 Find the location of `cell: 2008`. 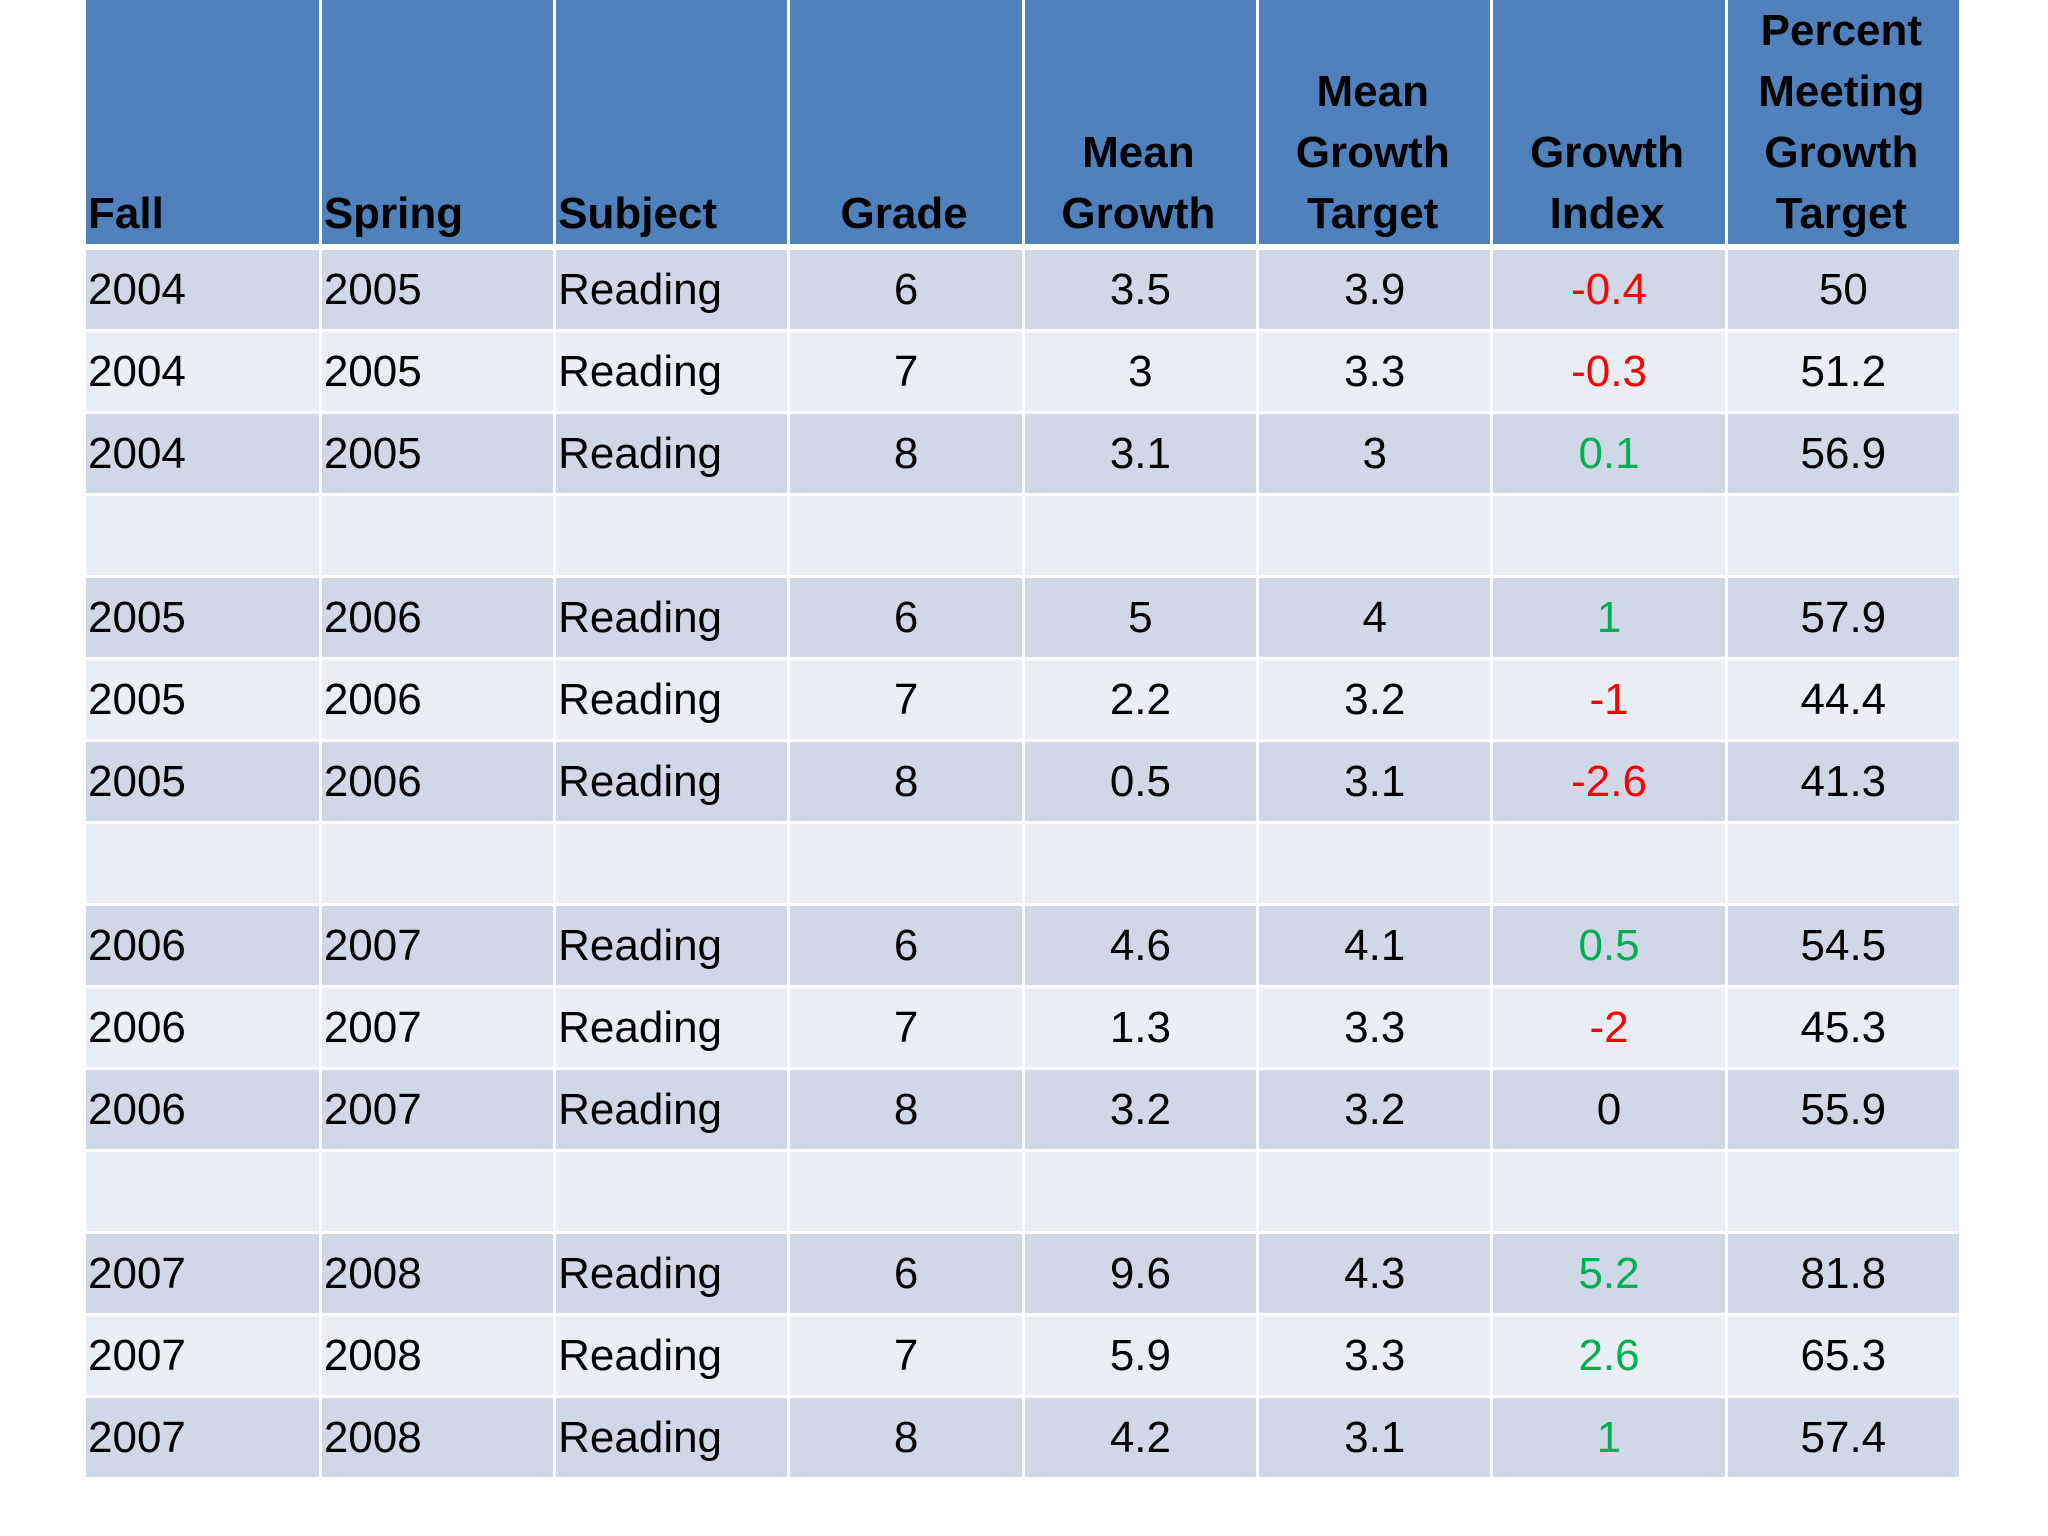

cell: 2008 is located at coordinates (437, 1274).